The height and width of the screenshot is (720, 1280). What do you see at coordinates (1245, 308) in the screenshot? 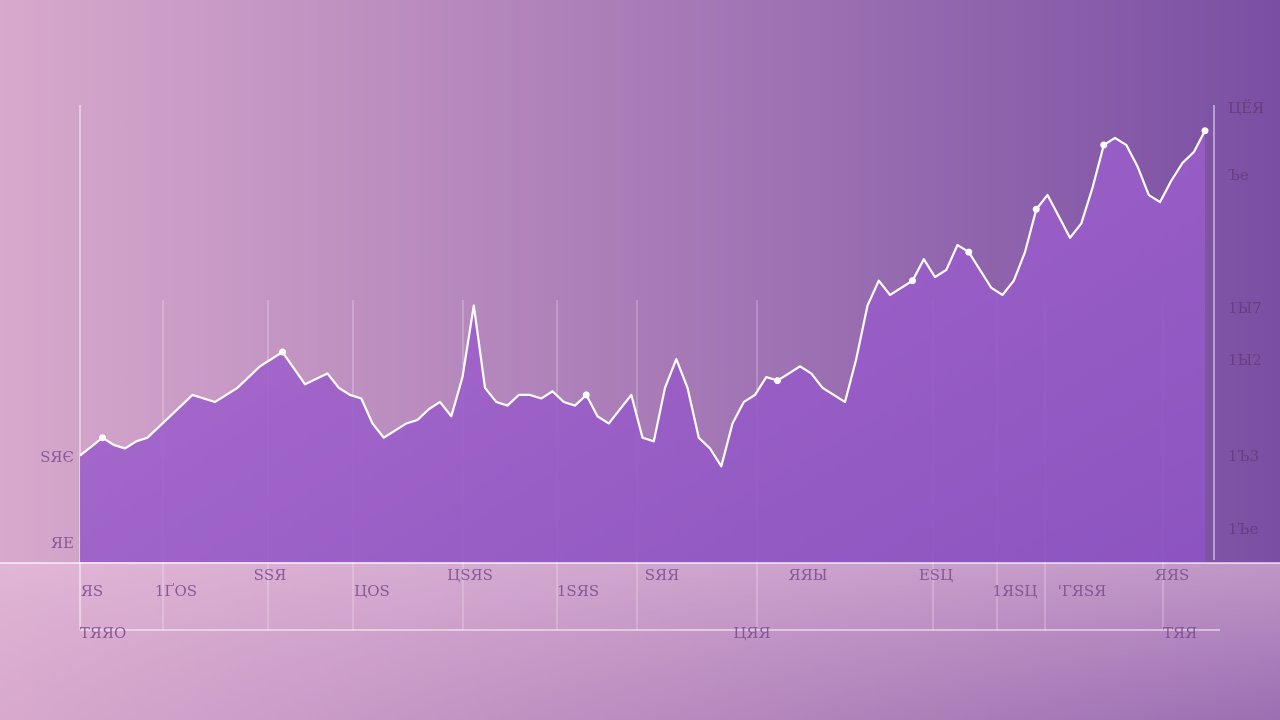
I see `y-tick-label-right: 1Ы7` at bounding box center [1245, 308].